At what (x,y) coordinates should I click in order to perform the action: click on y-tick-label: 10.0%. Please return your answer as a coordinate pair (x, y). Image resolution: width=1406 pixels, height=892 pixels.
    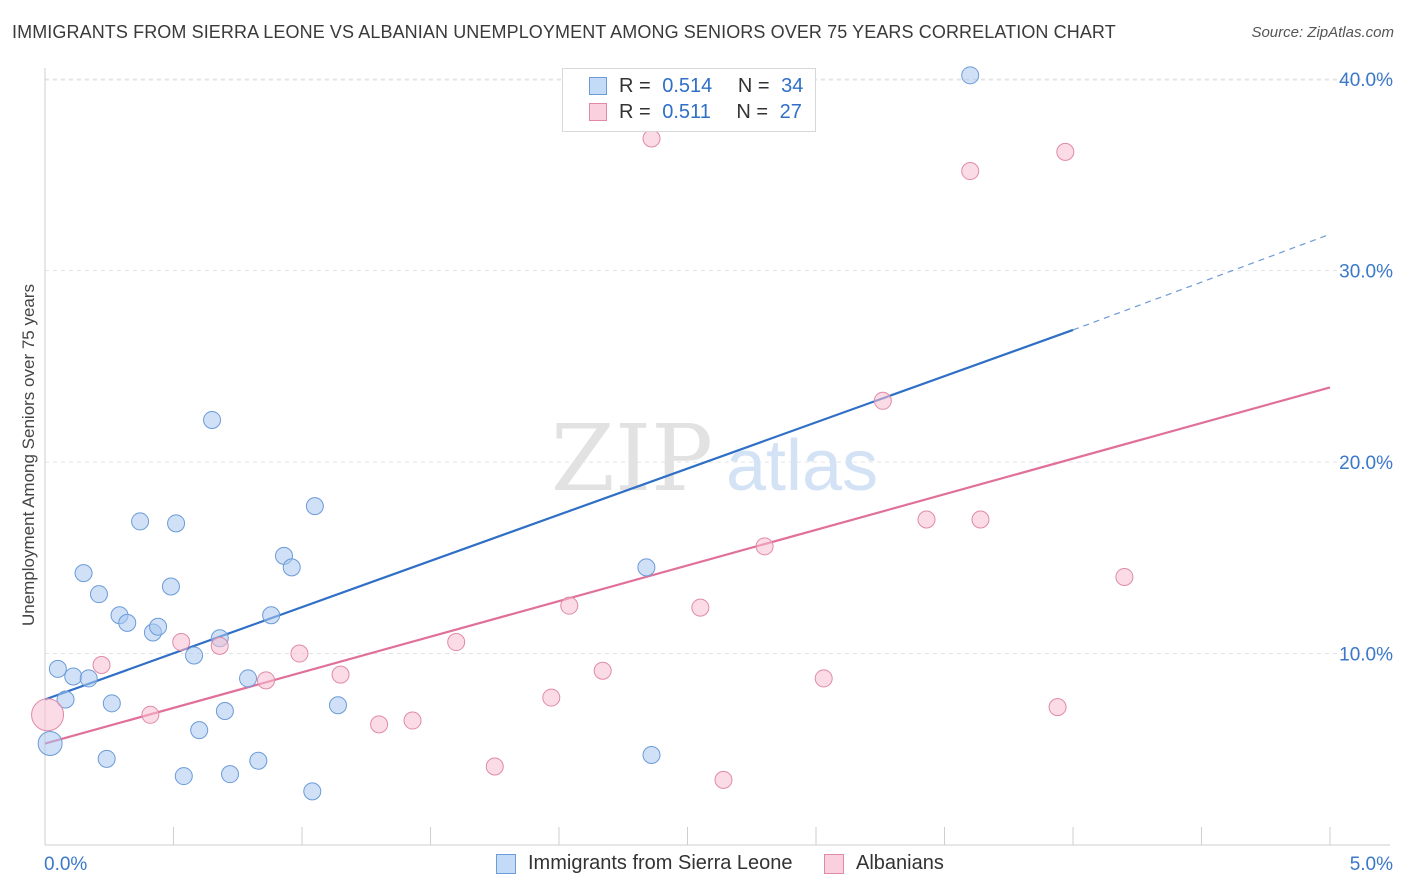
    Looking at the image, I should click on (1366, 655).